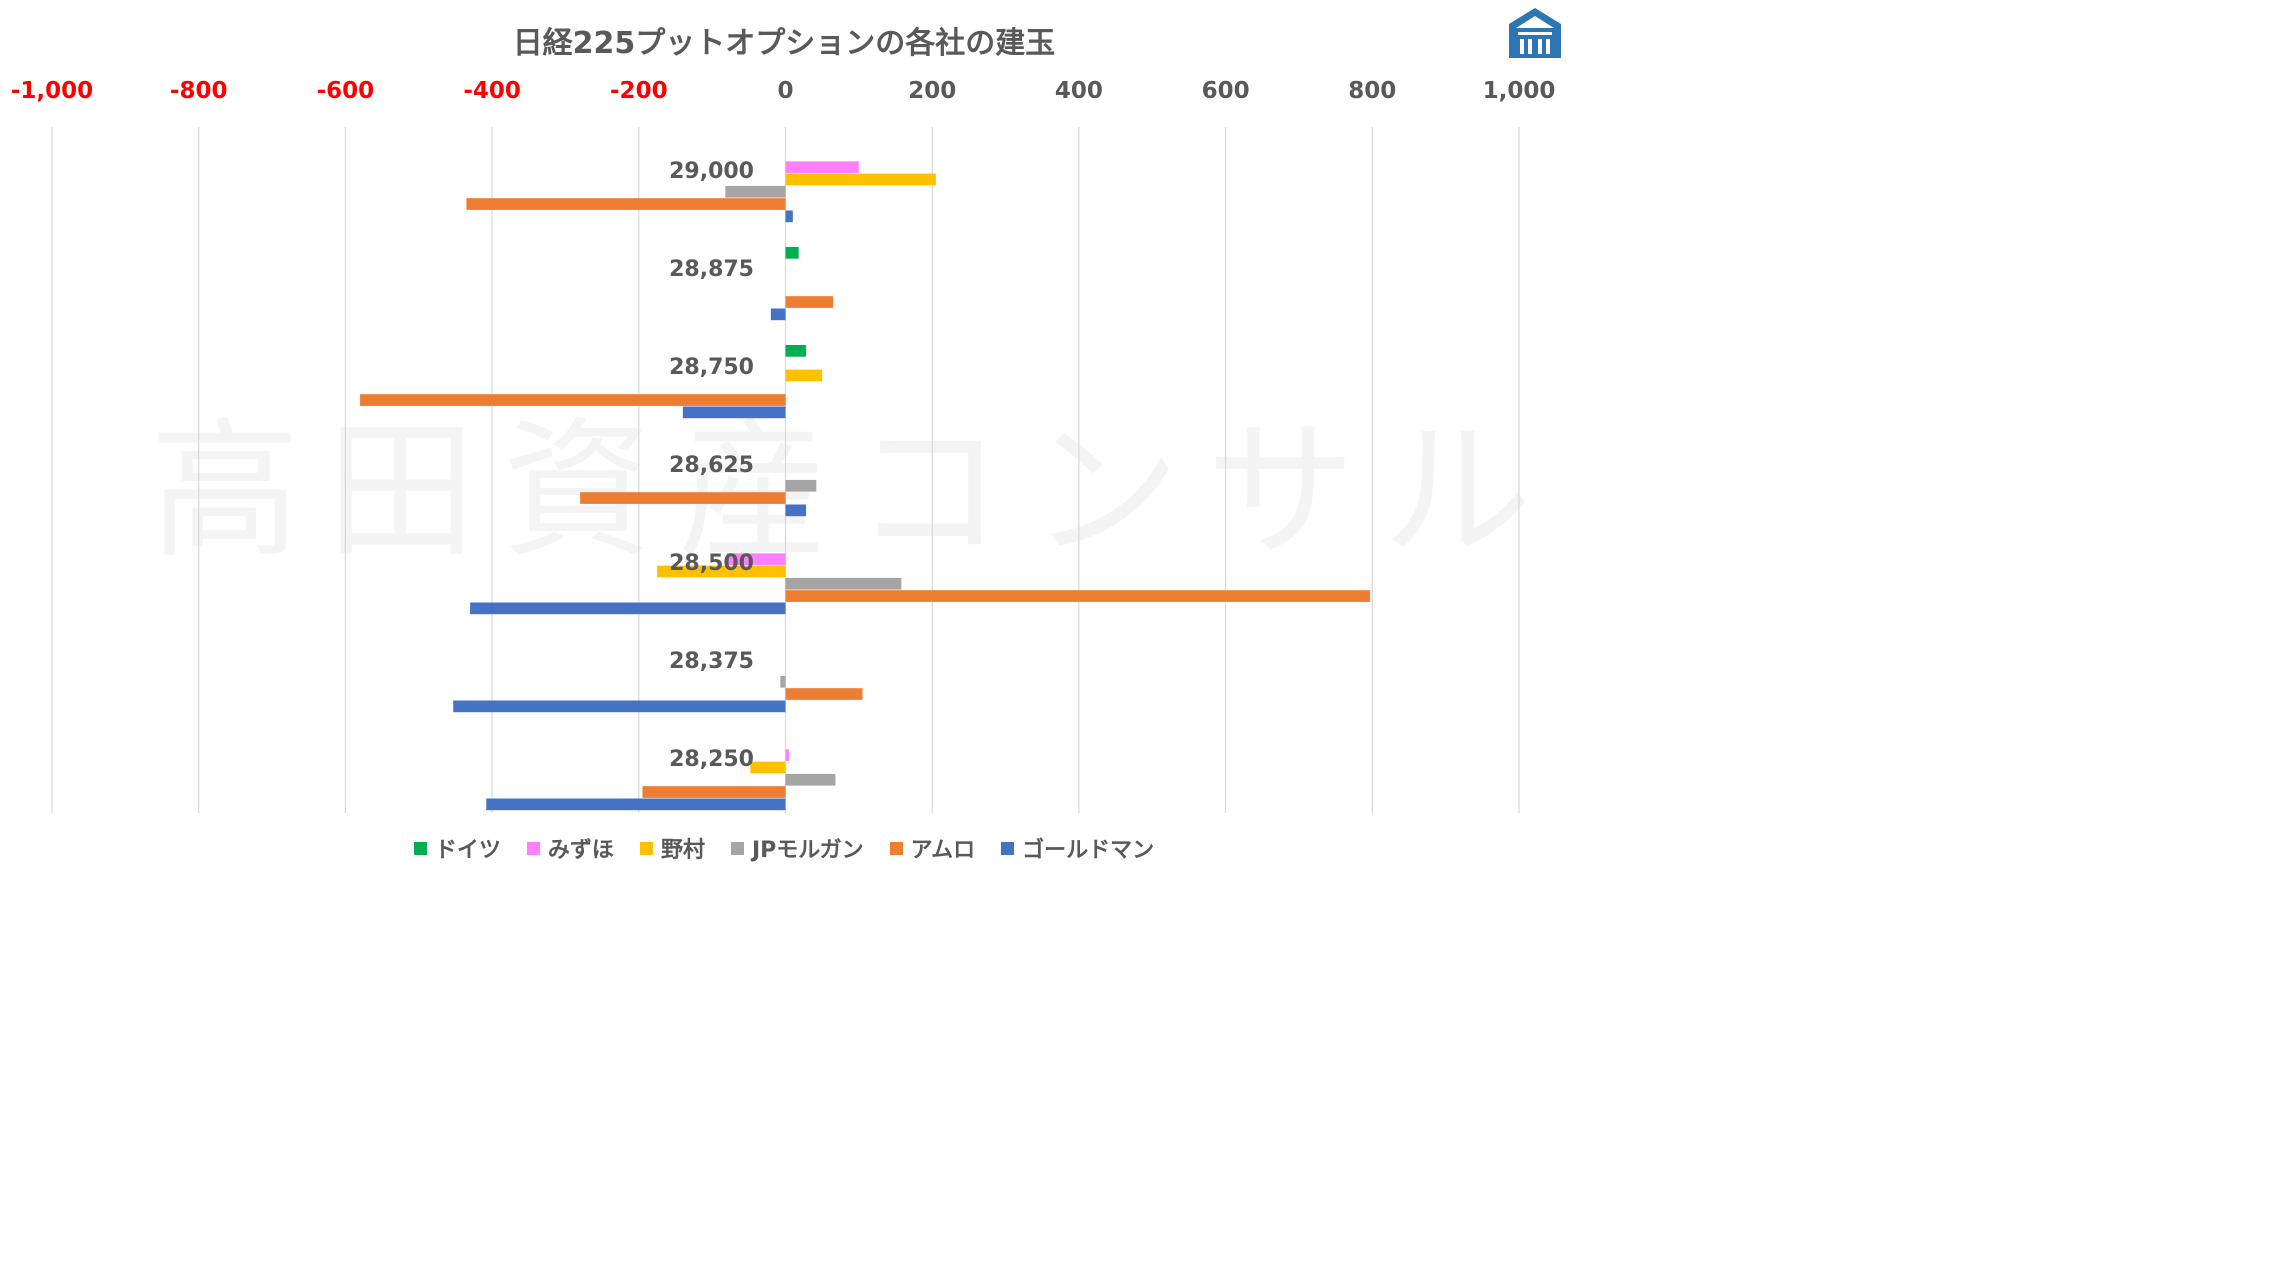 Image resolution: width=2290 pixels, height=1287 pixels. I want to click on x-tick-label: 200, so click(932, 91).